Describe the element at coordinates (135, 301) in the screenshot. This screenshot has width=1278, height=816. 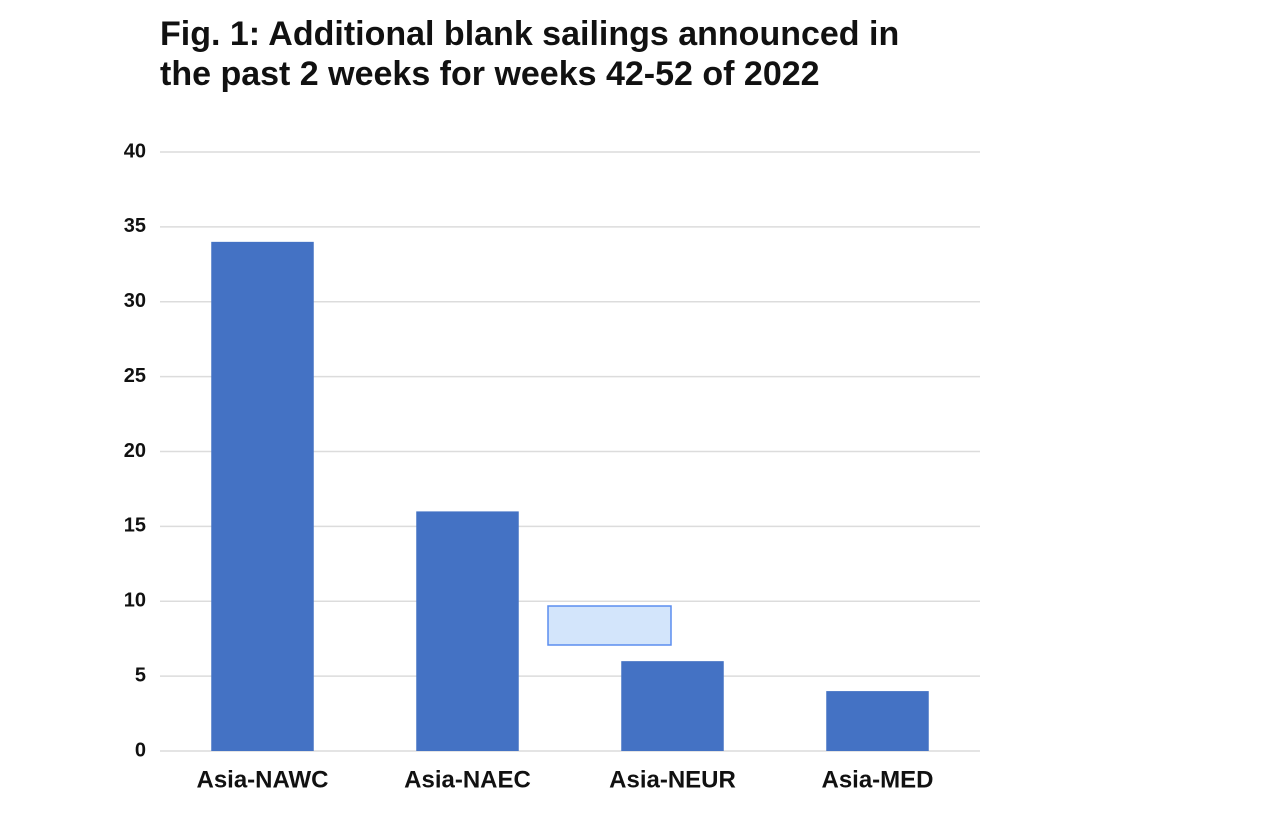
I see `y-tick-label: 30` at that location.